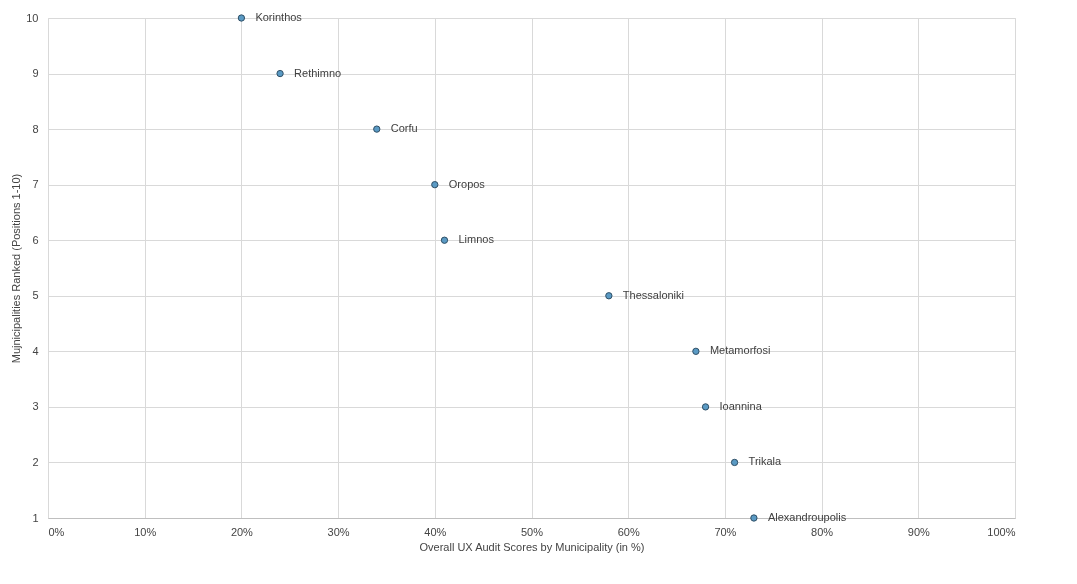 This screenshot has height=584, width=1077. Describe the element at coordinates (725, 531) in the screenshot. I see `x-tick-label: 70%` at that location.